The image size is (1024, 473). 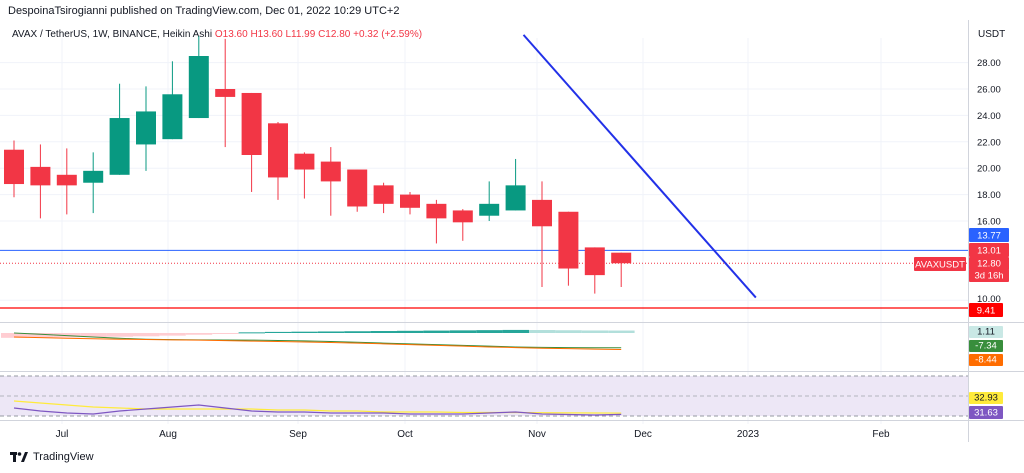 I want to click on time-tick-label: Aug, so click(x=168, y=434).